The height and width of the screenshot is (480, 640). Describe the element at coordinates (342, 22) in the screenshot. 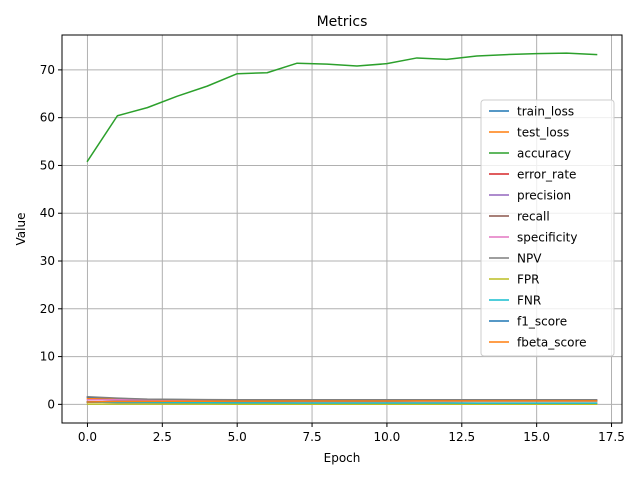

I see `chart-title: Metrics` at that location.